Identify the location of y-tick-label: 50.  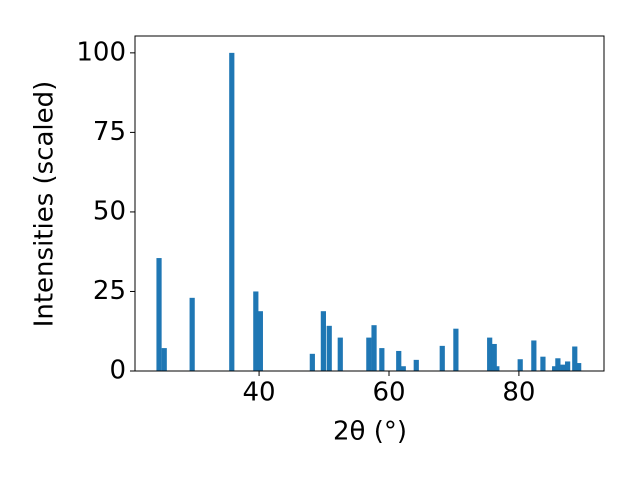
(109, 211).